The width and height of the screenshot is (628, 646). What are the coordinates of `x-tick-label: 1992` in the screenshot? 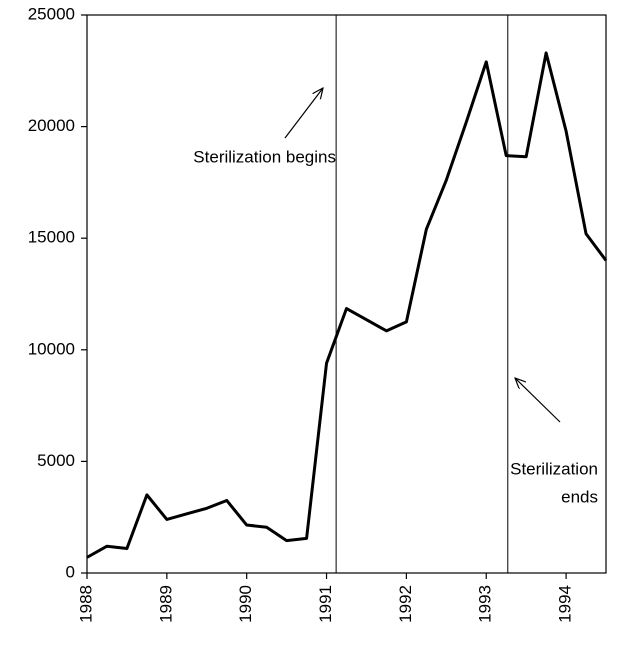 It's located at (405, 604).